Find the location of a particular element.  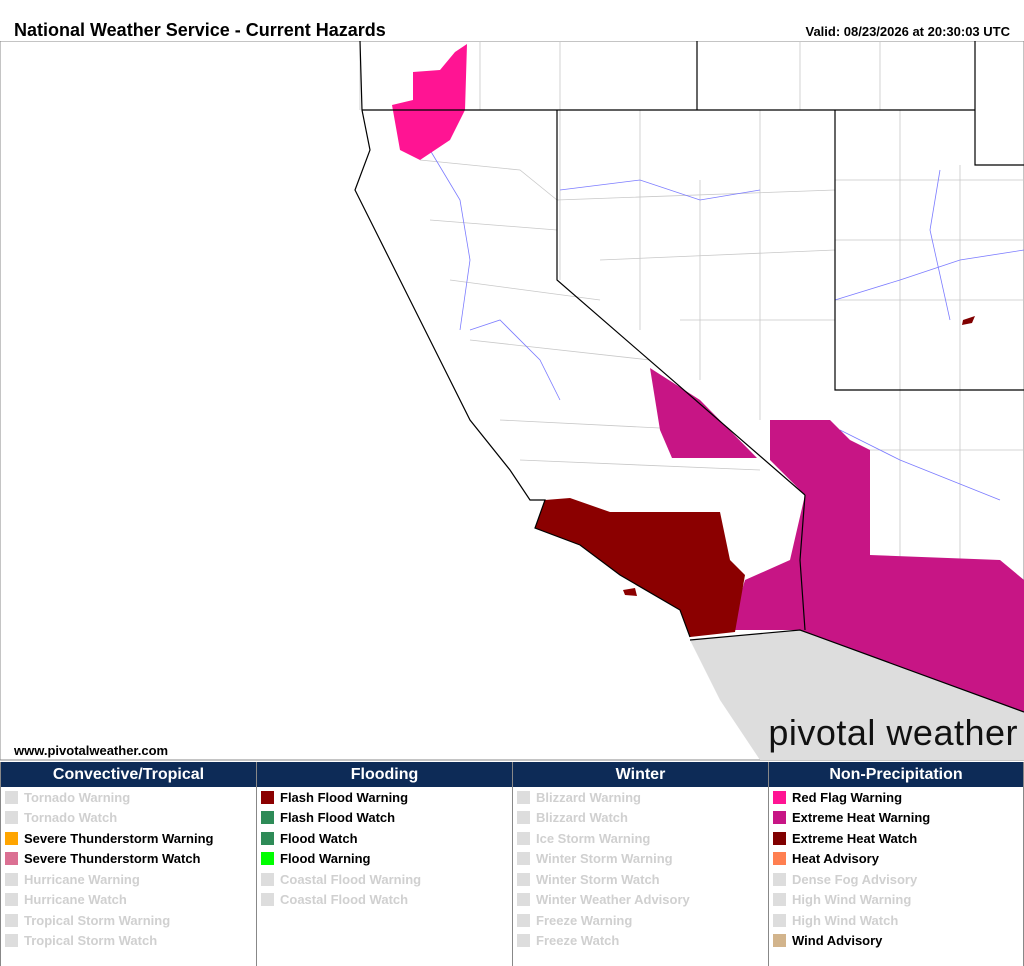

logo: pivotal weather is located at coordinates (893, 732).